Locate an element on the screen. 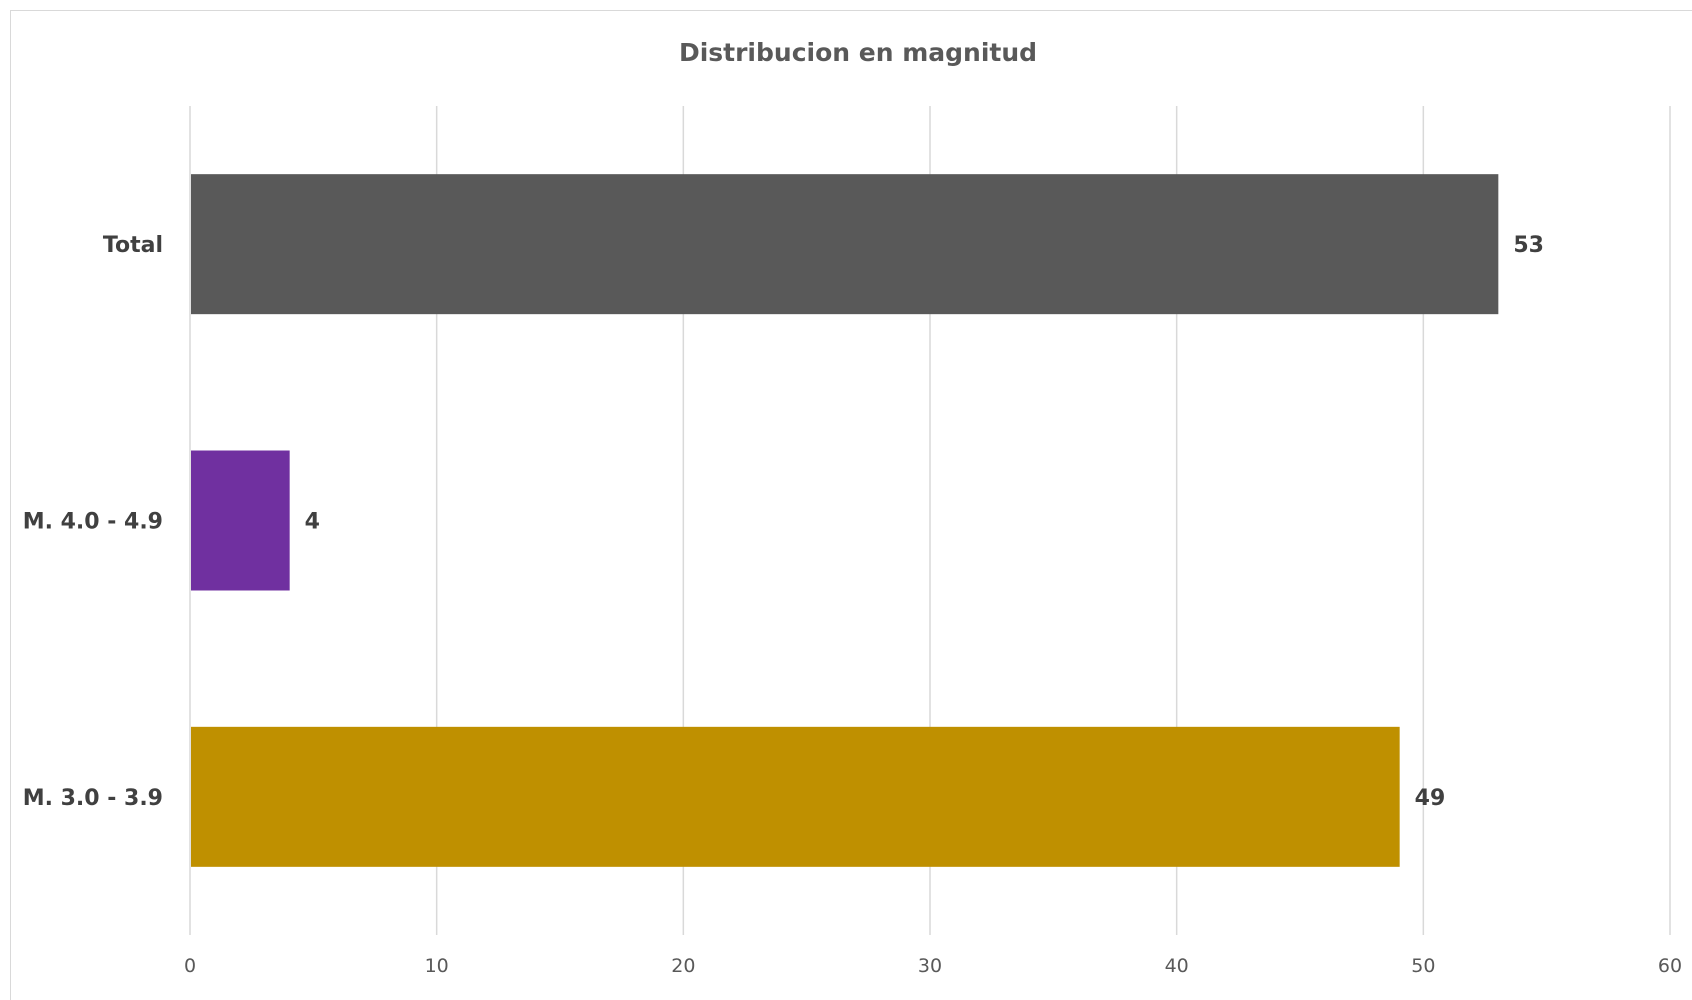 This screenshot has width=1692, height=1000. category-label: Total is located at coordinates (133, 245).